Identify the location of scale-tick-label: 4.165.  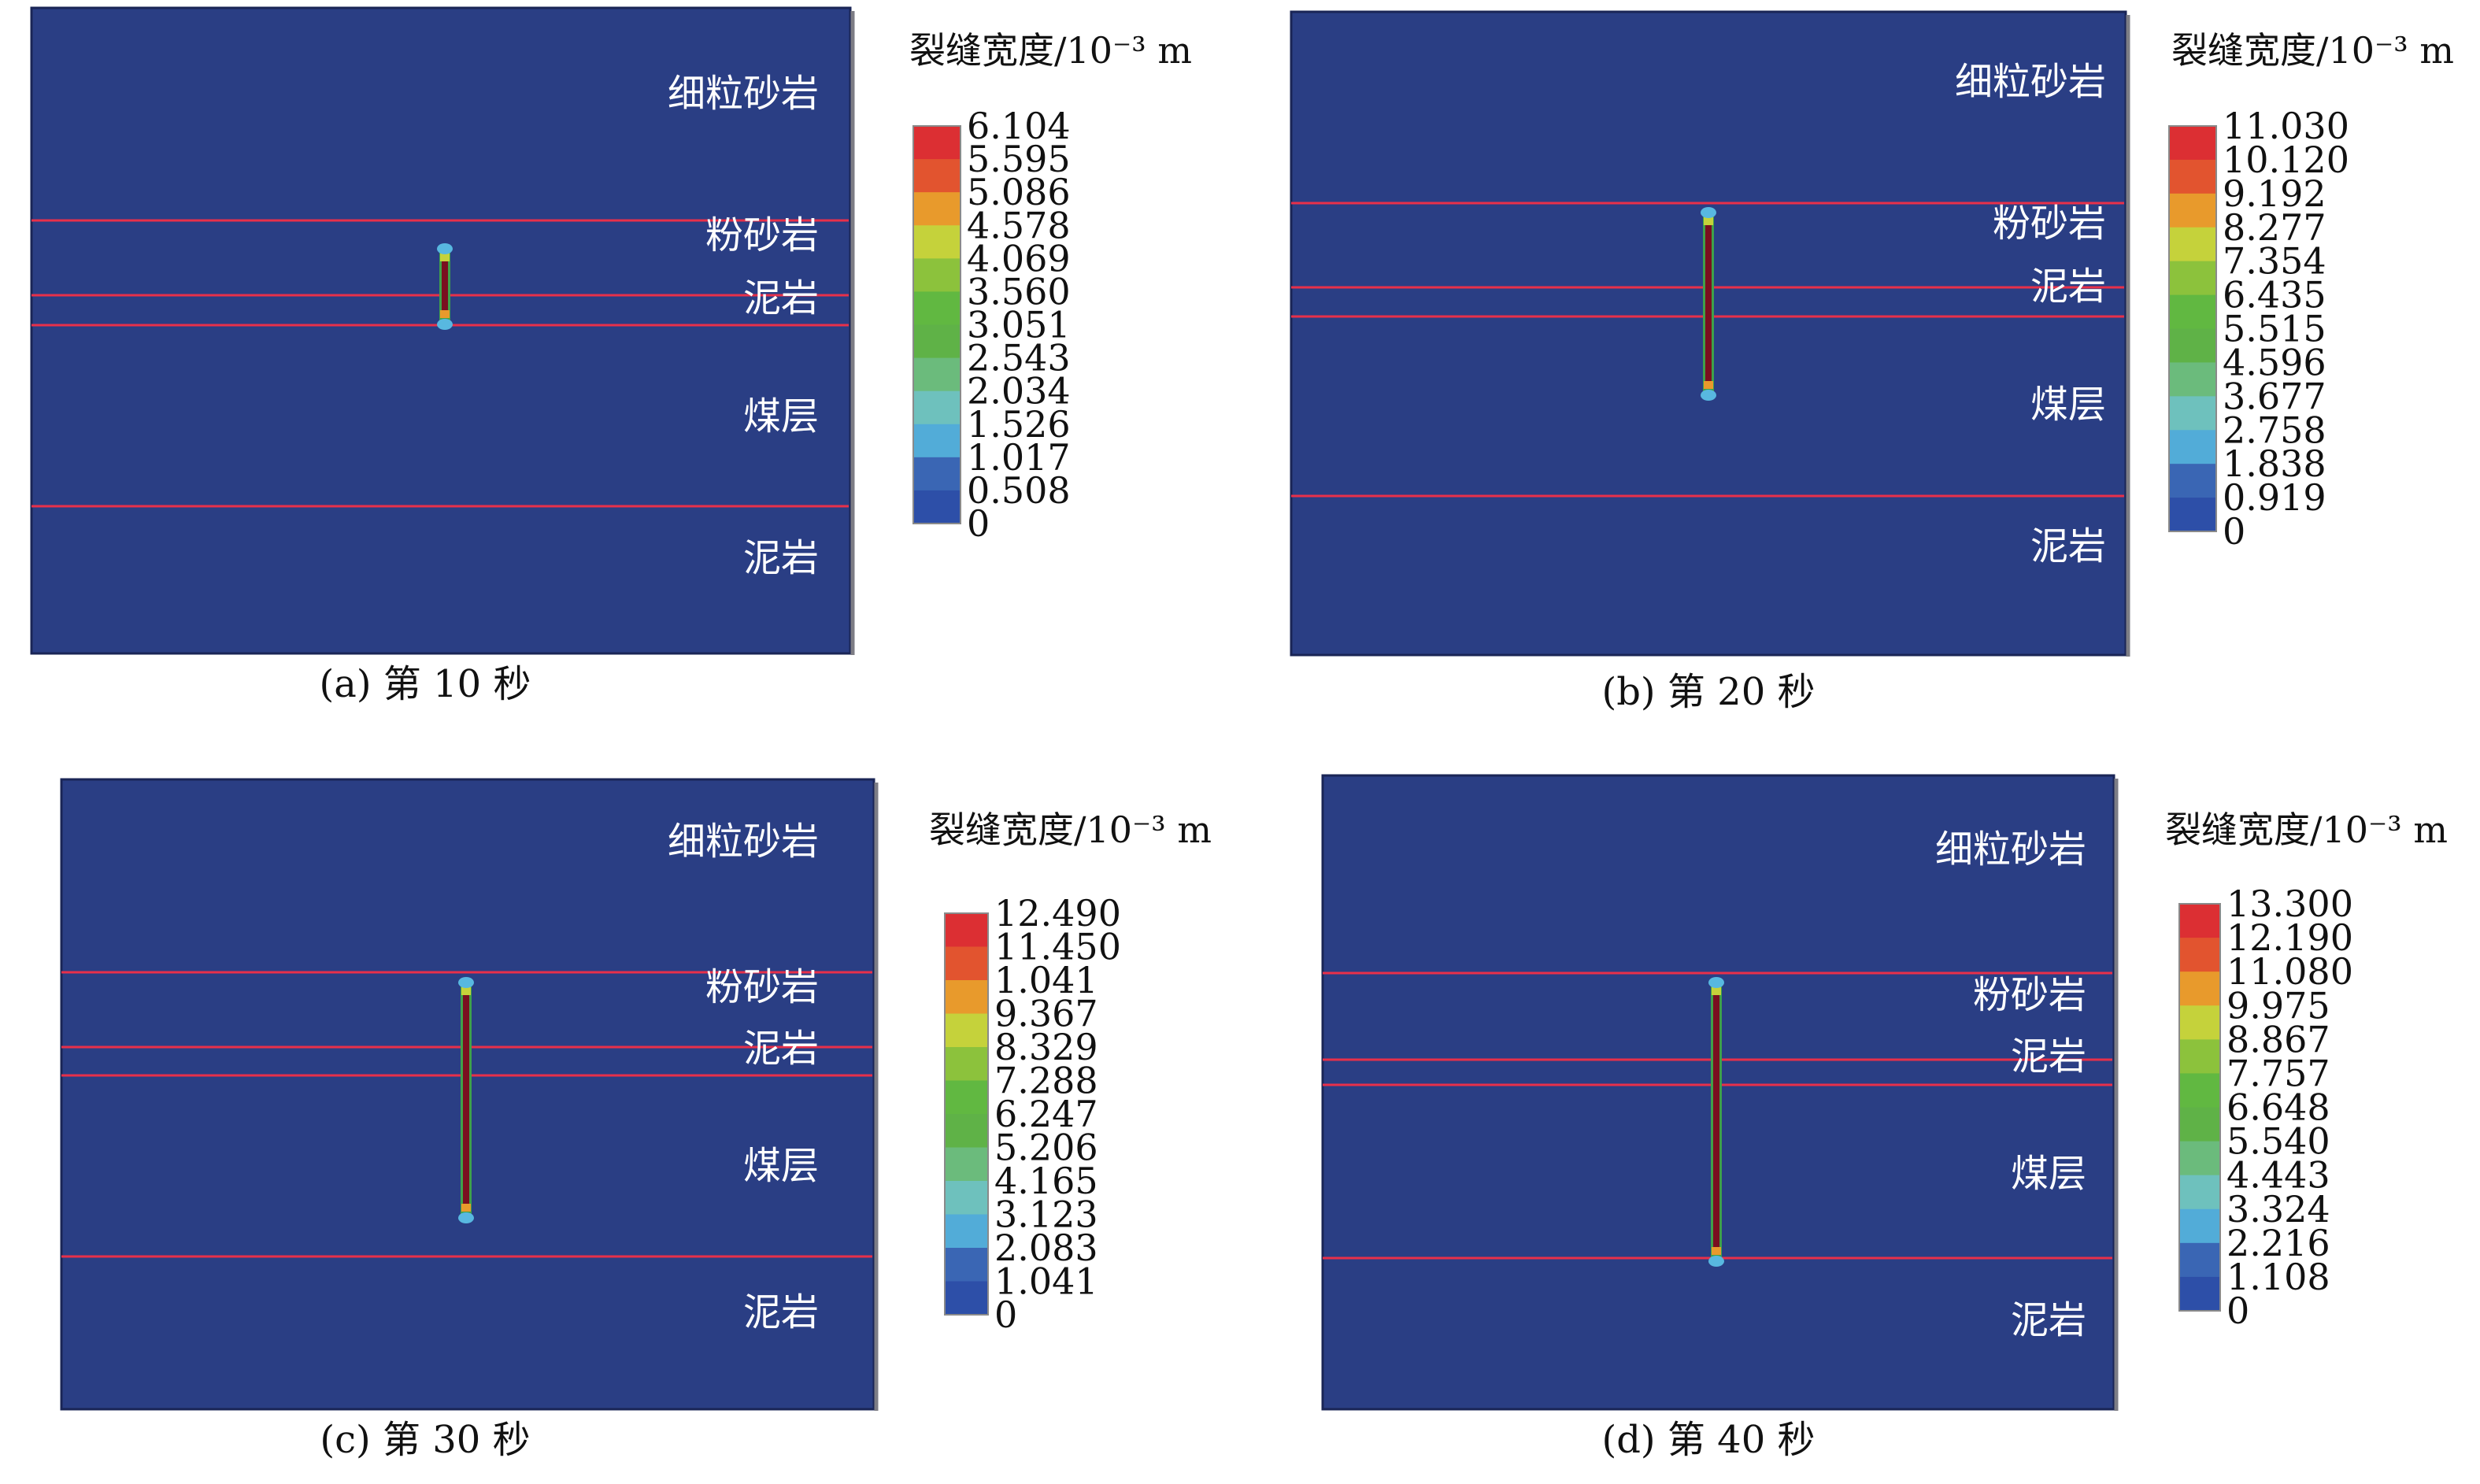
(1046, 1181).